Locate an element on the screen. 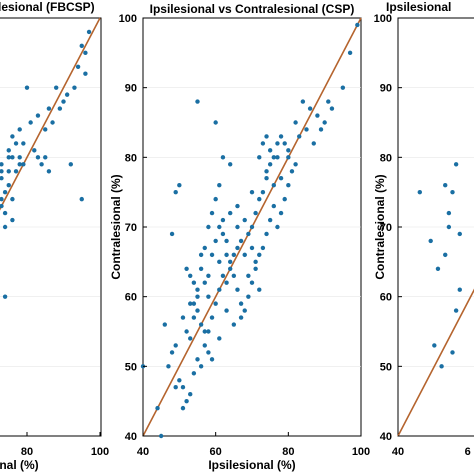  panel-right-grid is located at coordinates (436, 227).